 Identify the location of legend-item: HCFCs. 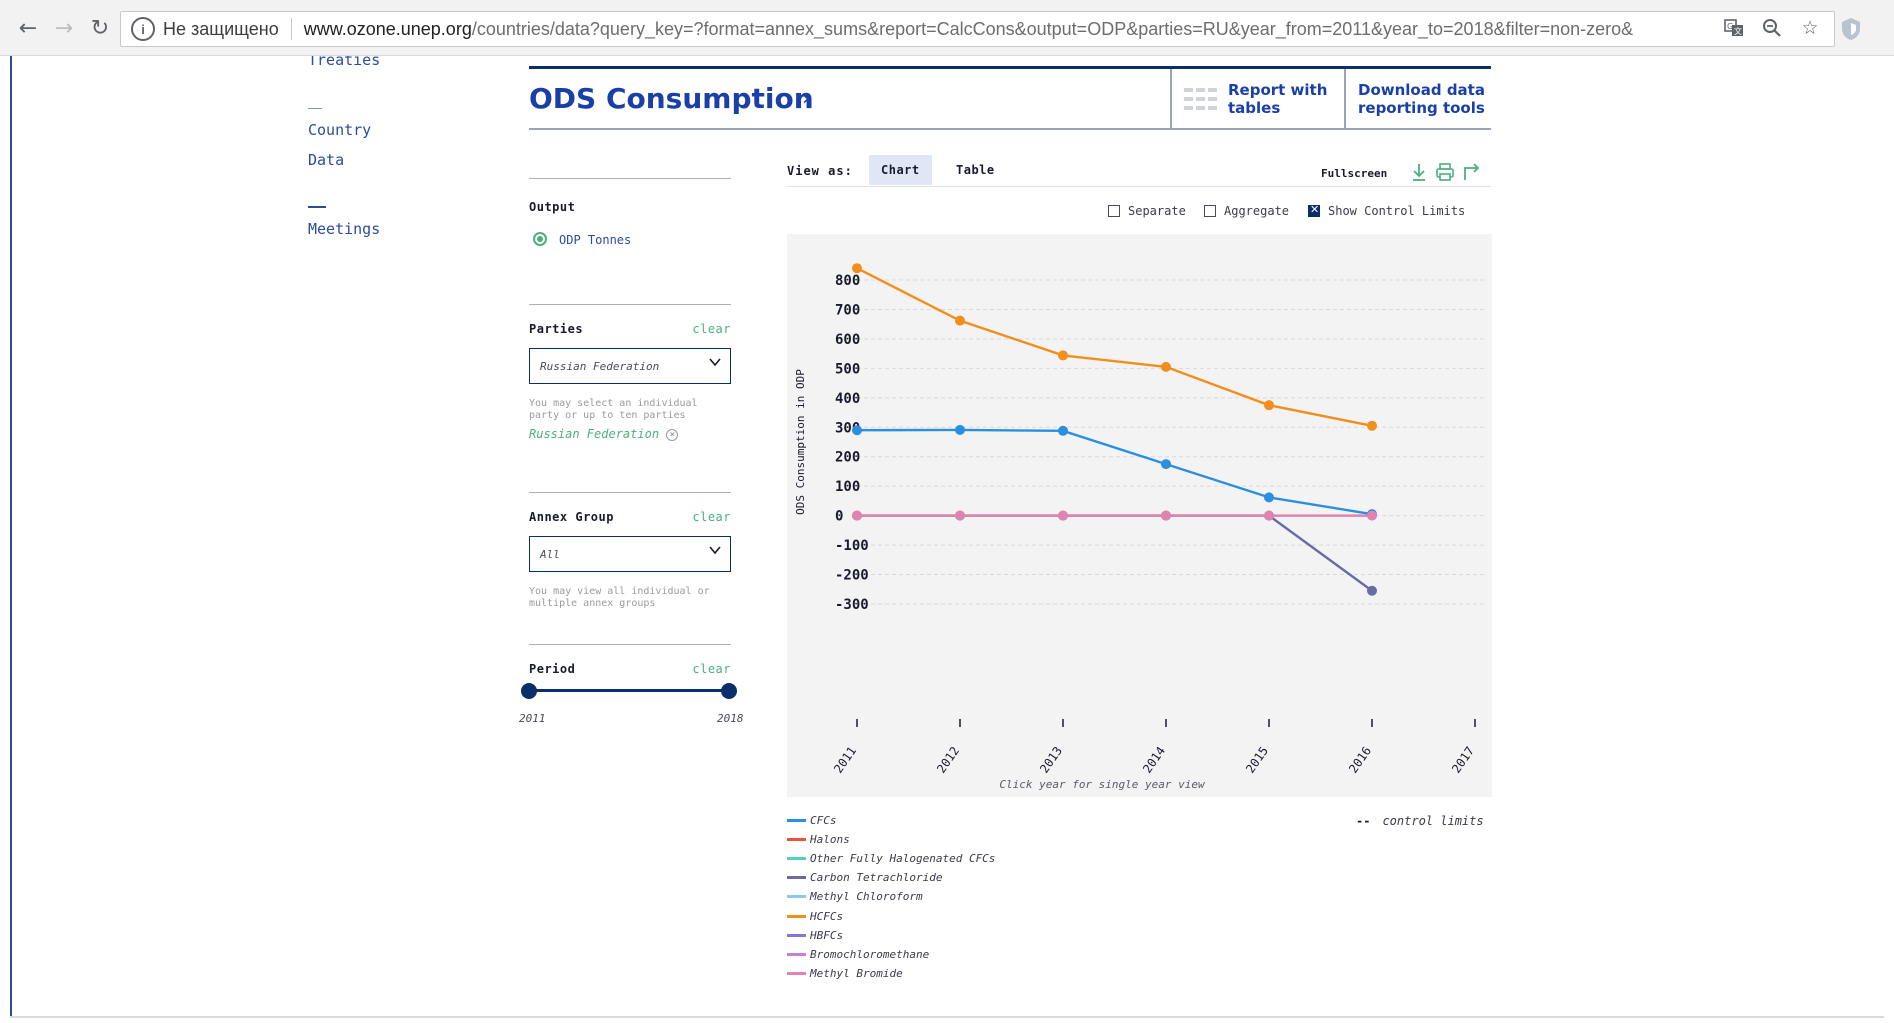
(815, 916).